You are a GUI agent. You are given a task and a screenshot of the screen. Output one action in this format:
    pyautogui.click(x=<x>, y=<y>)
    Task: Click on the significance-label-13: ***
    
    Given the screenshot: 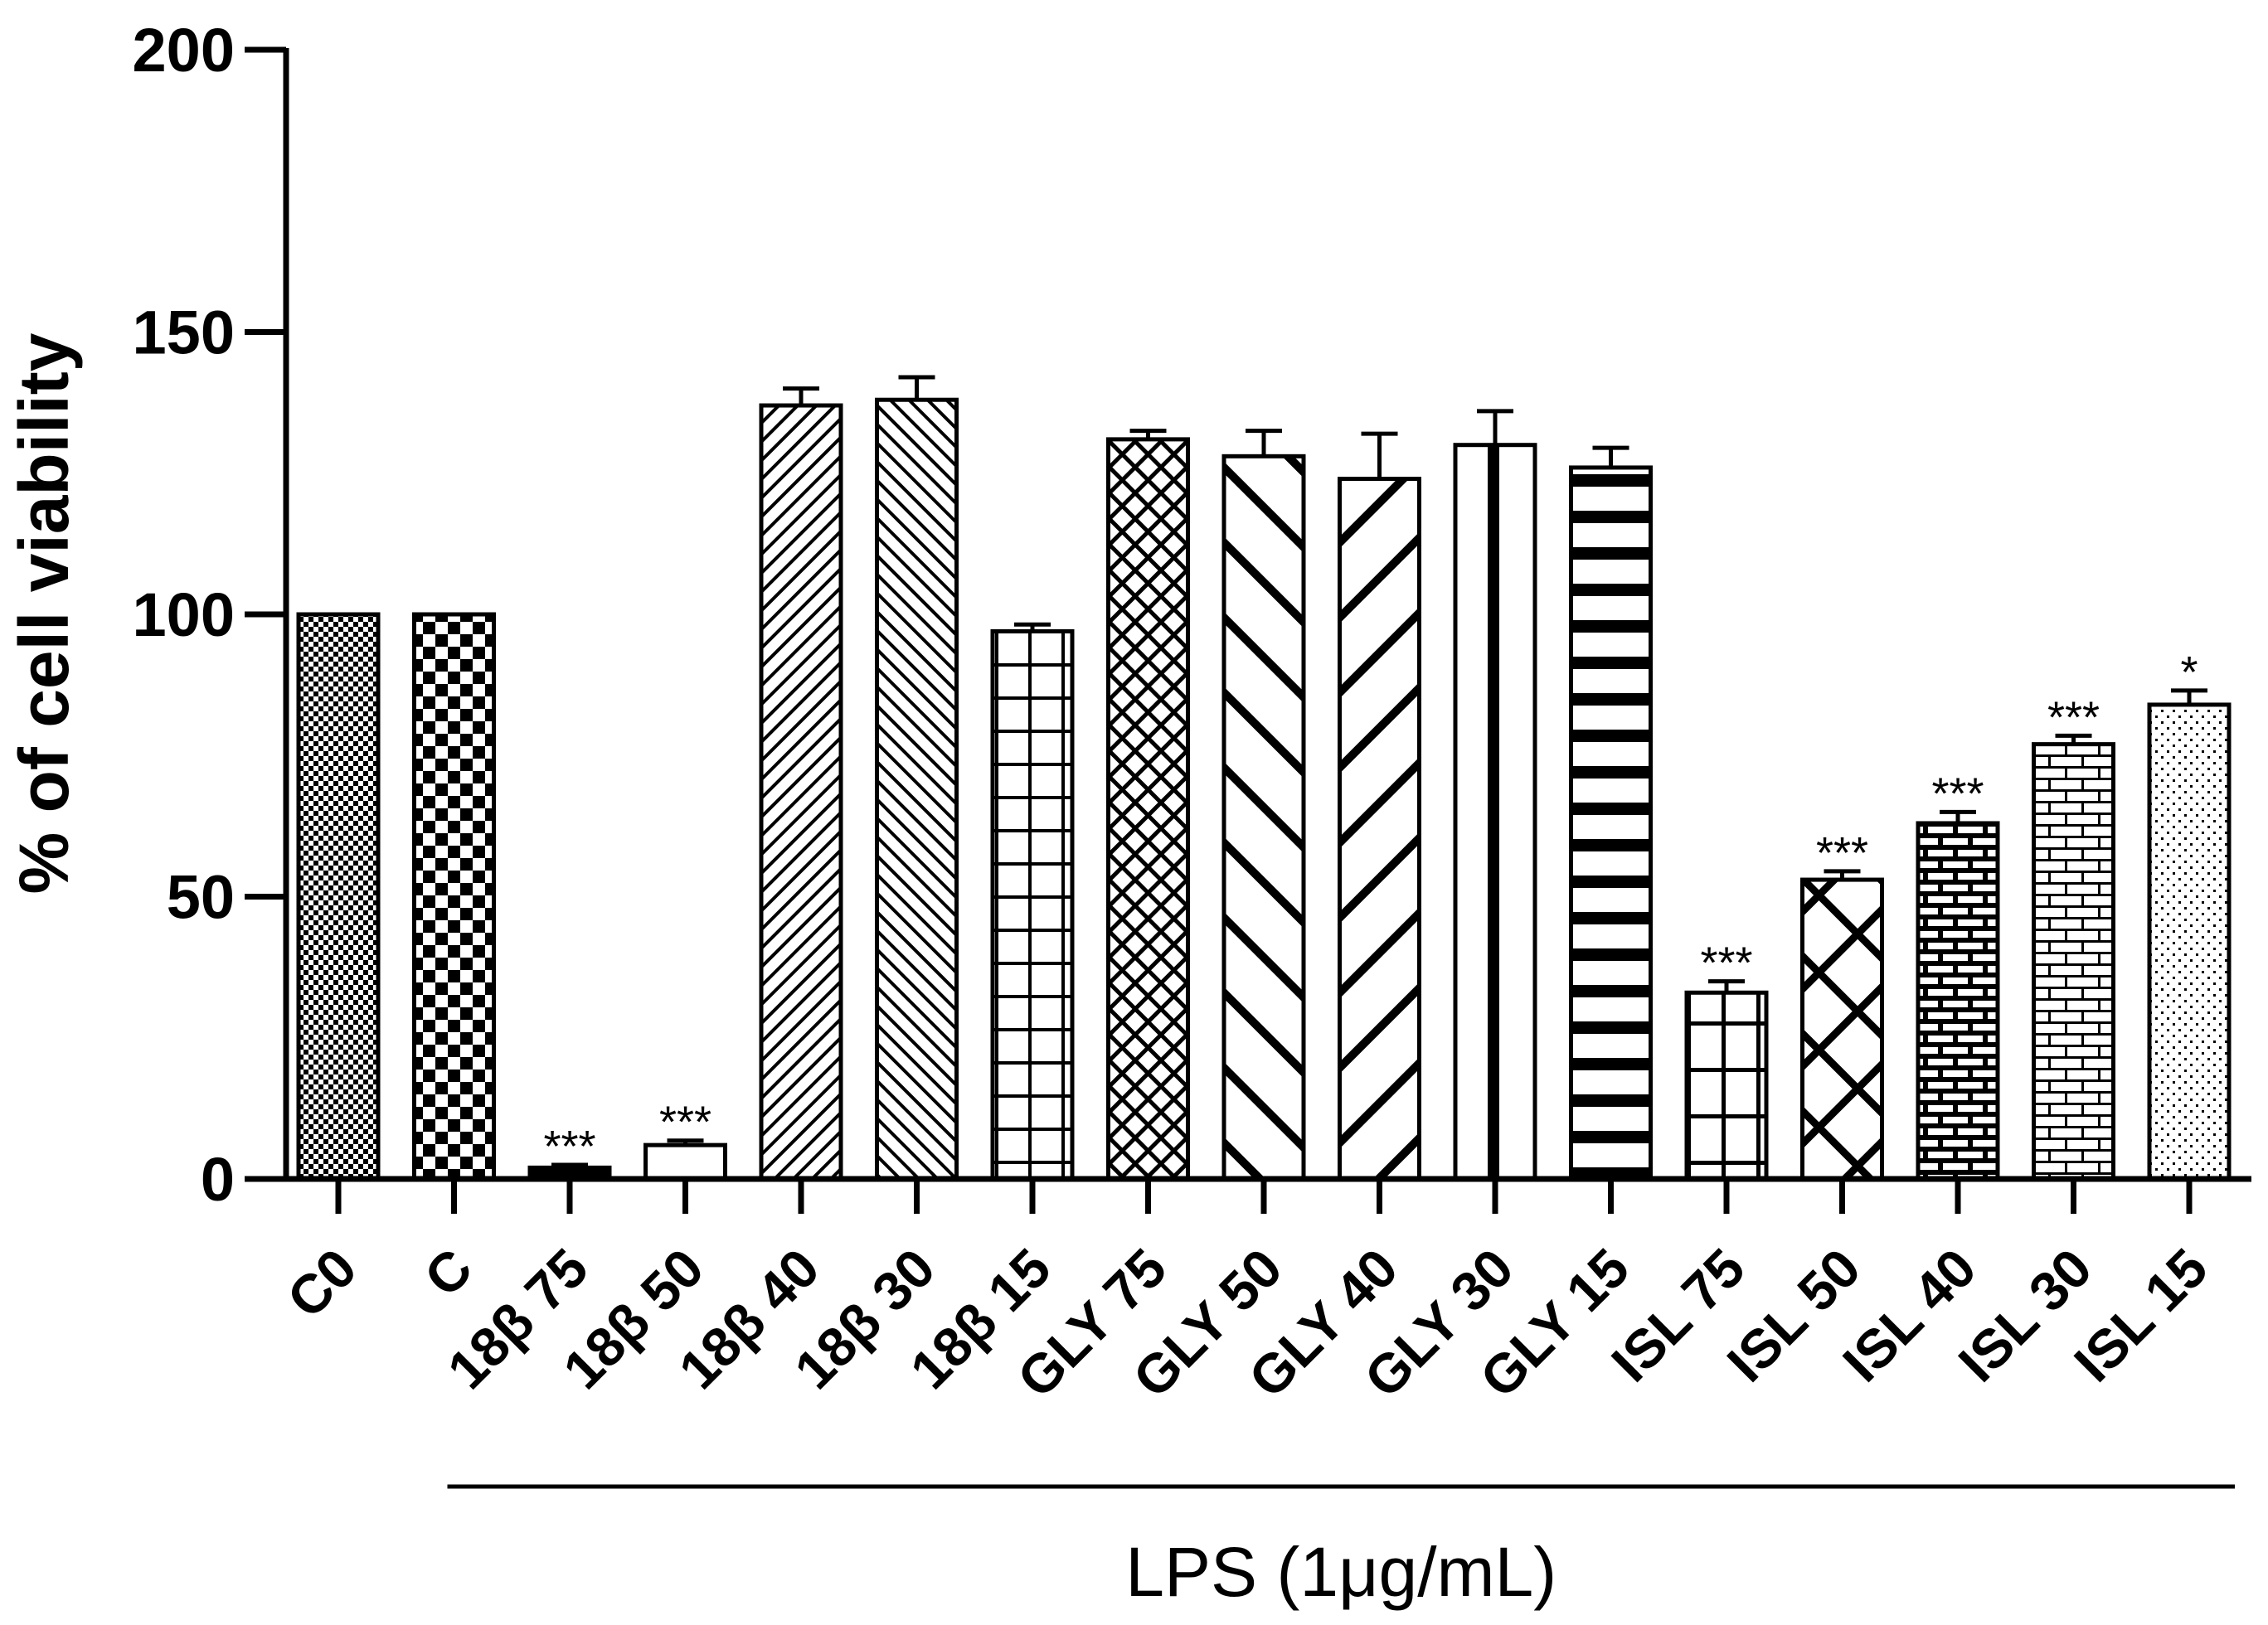 What is the action you would take?
    pyautogui.click(x=1842, y=853)
    